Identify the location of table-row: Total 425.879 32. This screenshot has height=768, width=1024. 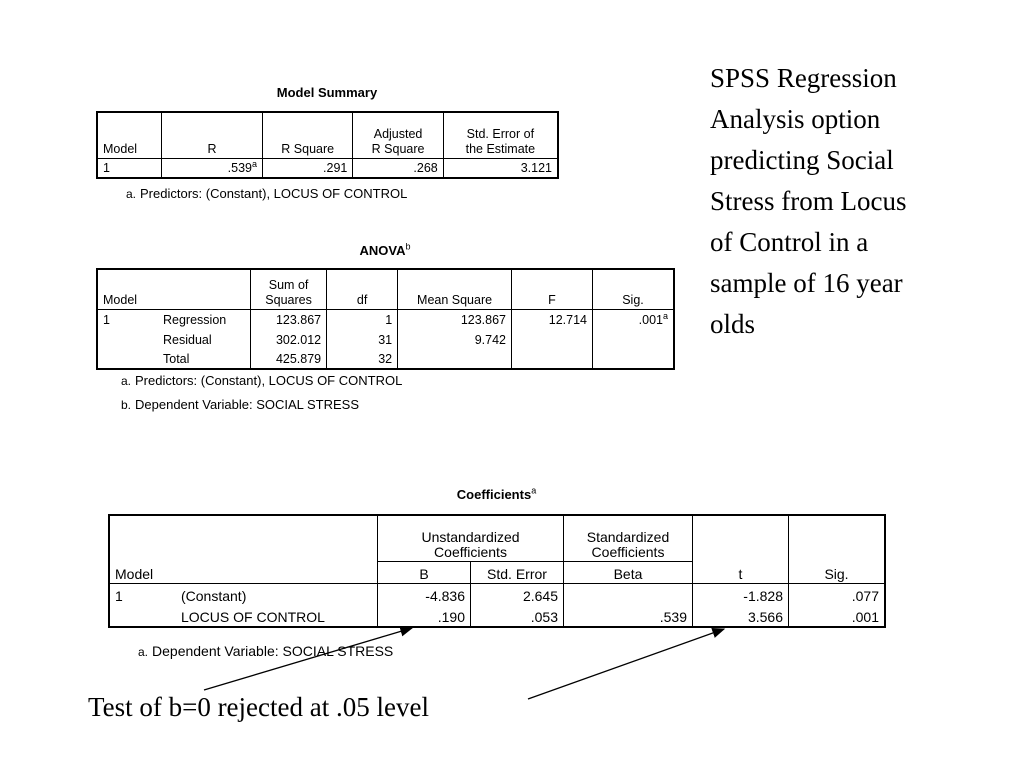
(385, 359).